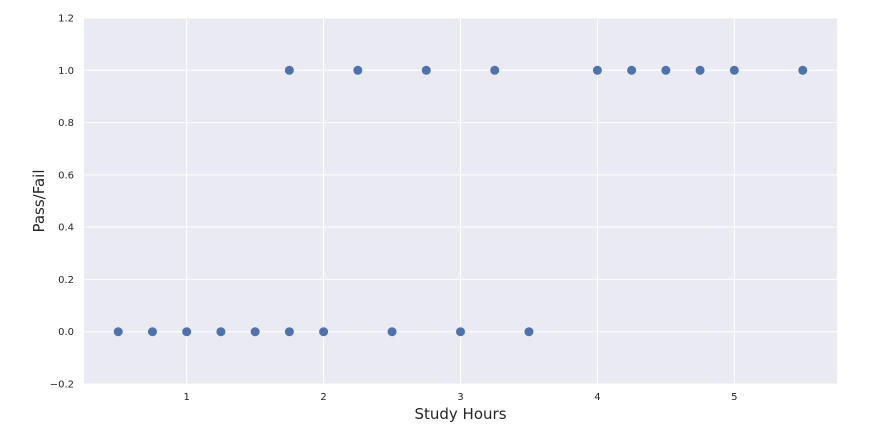 This screenshot has height=444, width=880. I want to click on y-tick-labels: −0.2 0.0 0.2 0.4 0.6 0.8 1.0 1.2, so click(62, 202).